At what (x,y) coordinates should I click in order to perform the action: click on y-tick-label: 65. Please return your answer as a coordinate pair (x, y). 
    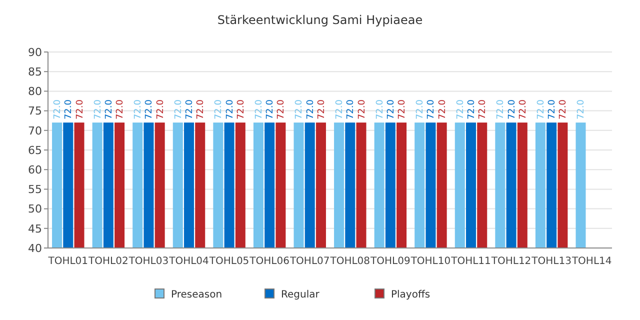
    Looking at the image, I should click on (35, 150).